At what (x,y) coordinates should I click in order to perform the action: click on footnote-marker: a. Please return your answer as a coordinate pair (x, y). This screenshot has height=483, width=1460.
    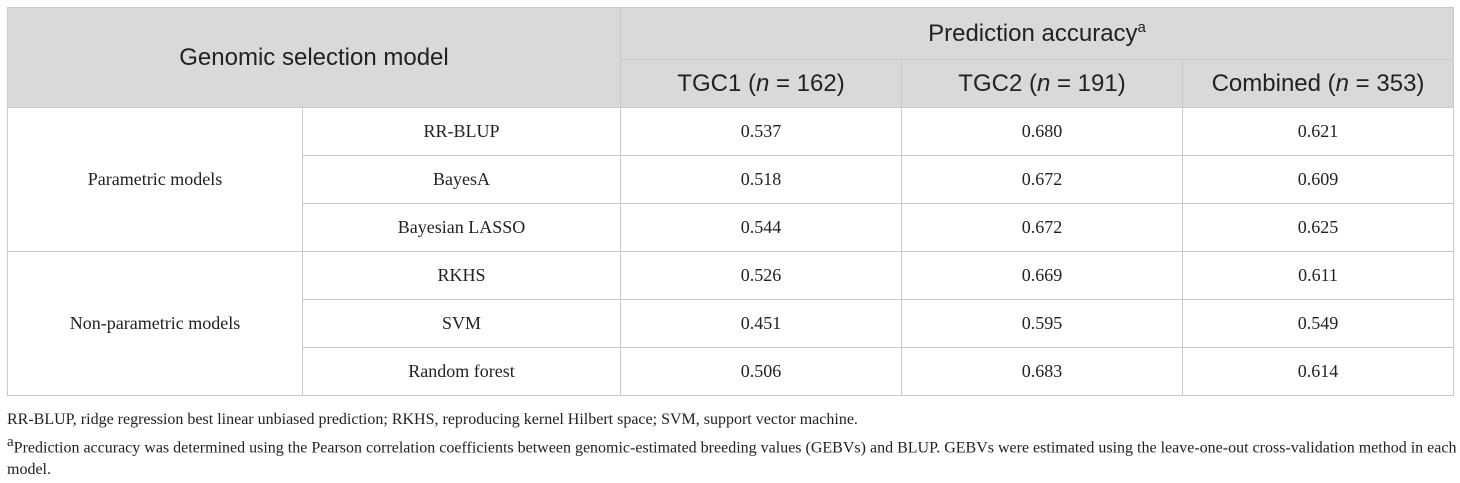
    Looking at the image, I should click on (1141, 27).